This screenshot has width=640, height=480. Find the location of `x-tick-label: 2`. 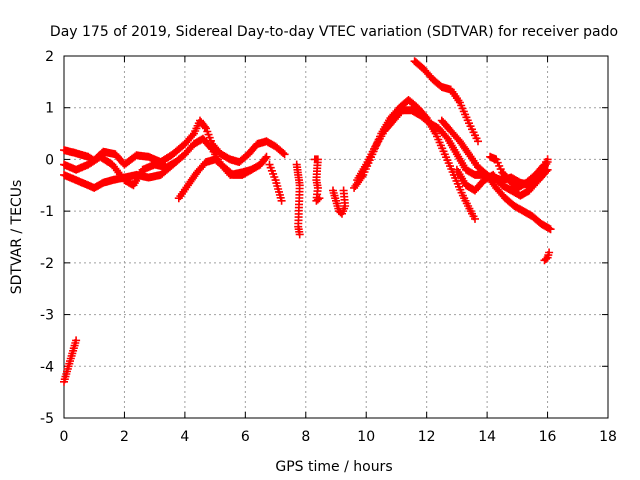

x-tick-label: 2 is located at coordinates (124, 437).